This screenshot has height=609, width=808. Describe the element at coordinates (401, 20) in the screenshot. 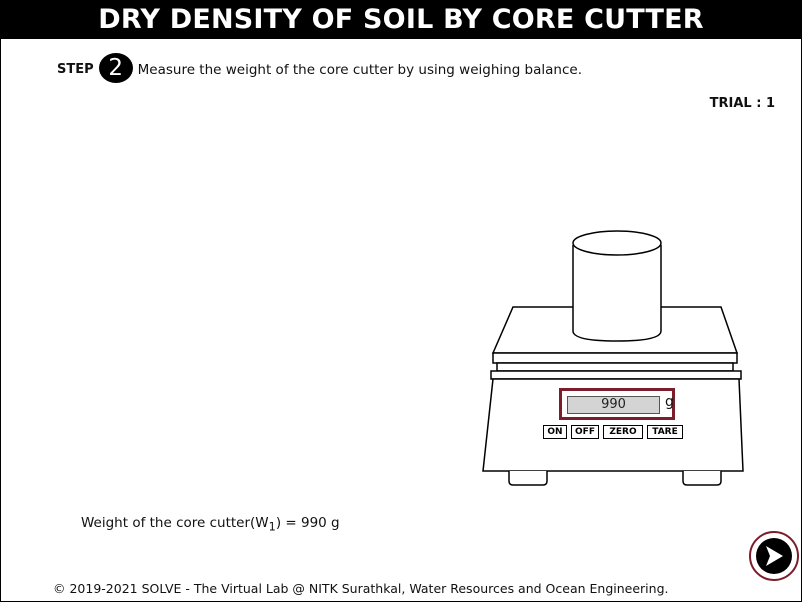

I see `page-title: DRY DENSITY OF SOIL BY CORE CUTTER` at that location.